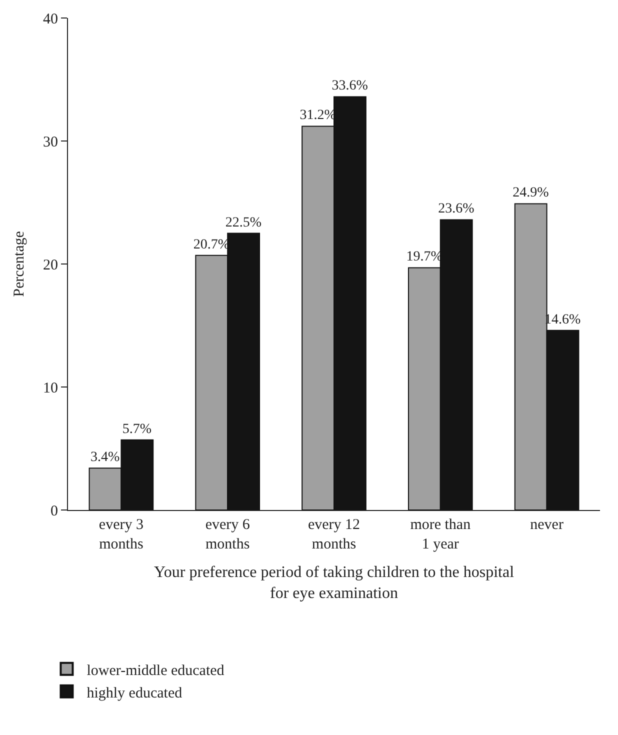 This screenshot has height=735, width=618. I want to click on x-axis-title: Your preference period of taking children to the hospital for eye examination, so click(334, 583).